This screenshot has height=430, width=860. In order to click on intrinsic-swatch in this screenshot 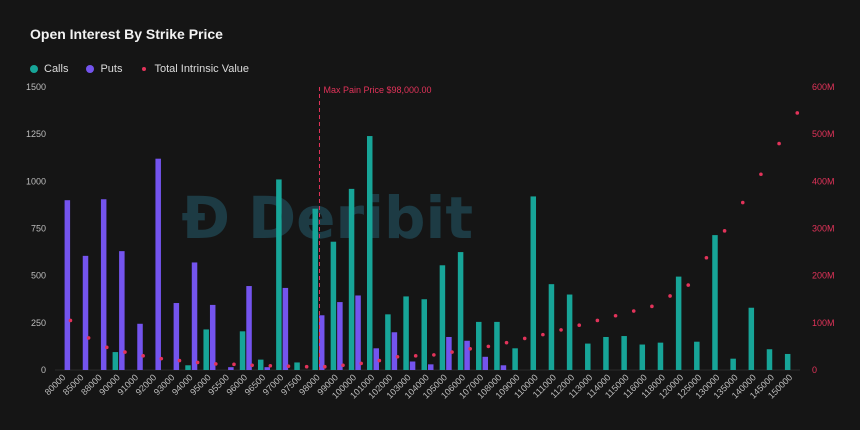, I will do `click(144, 69)`.